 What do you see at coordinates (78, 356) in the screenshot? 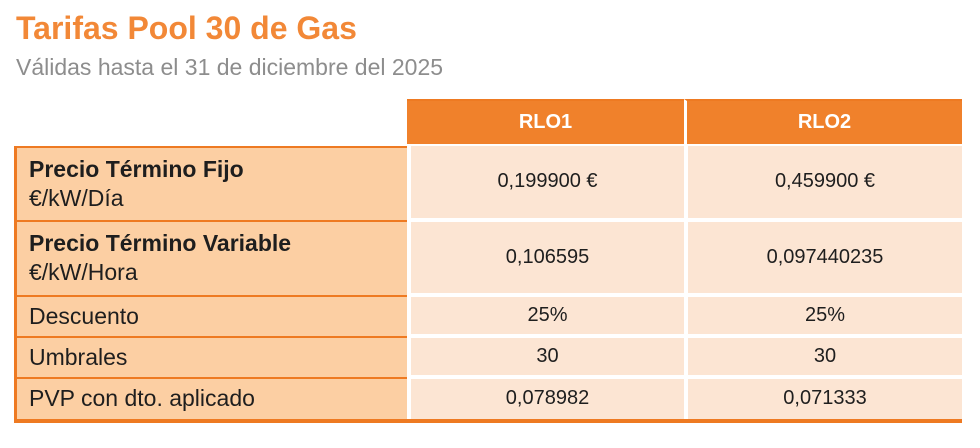
I see `row-label-title: Umbrales` at bounding box center [78, 356].